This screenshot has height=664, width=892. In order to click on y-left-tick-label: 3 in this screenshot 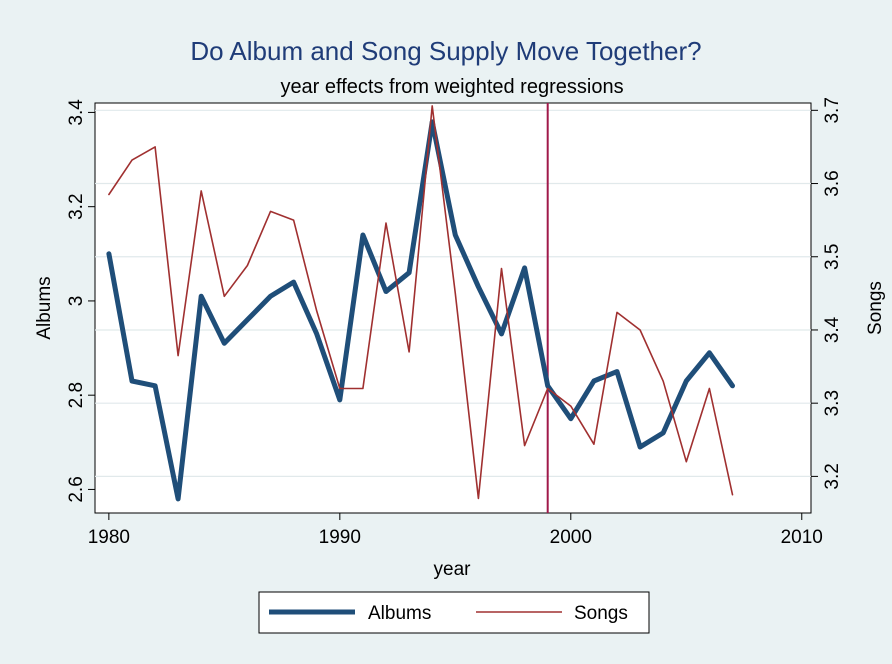, I will do `click(76, 301)`.